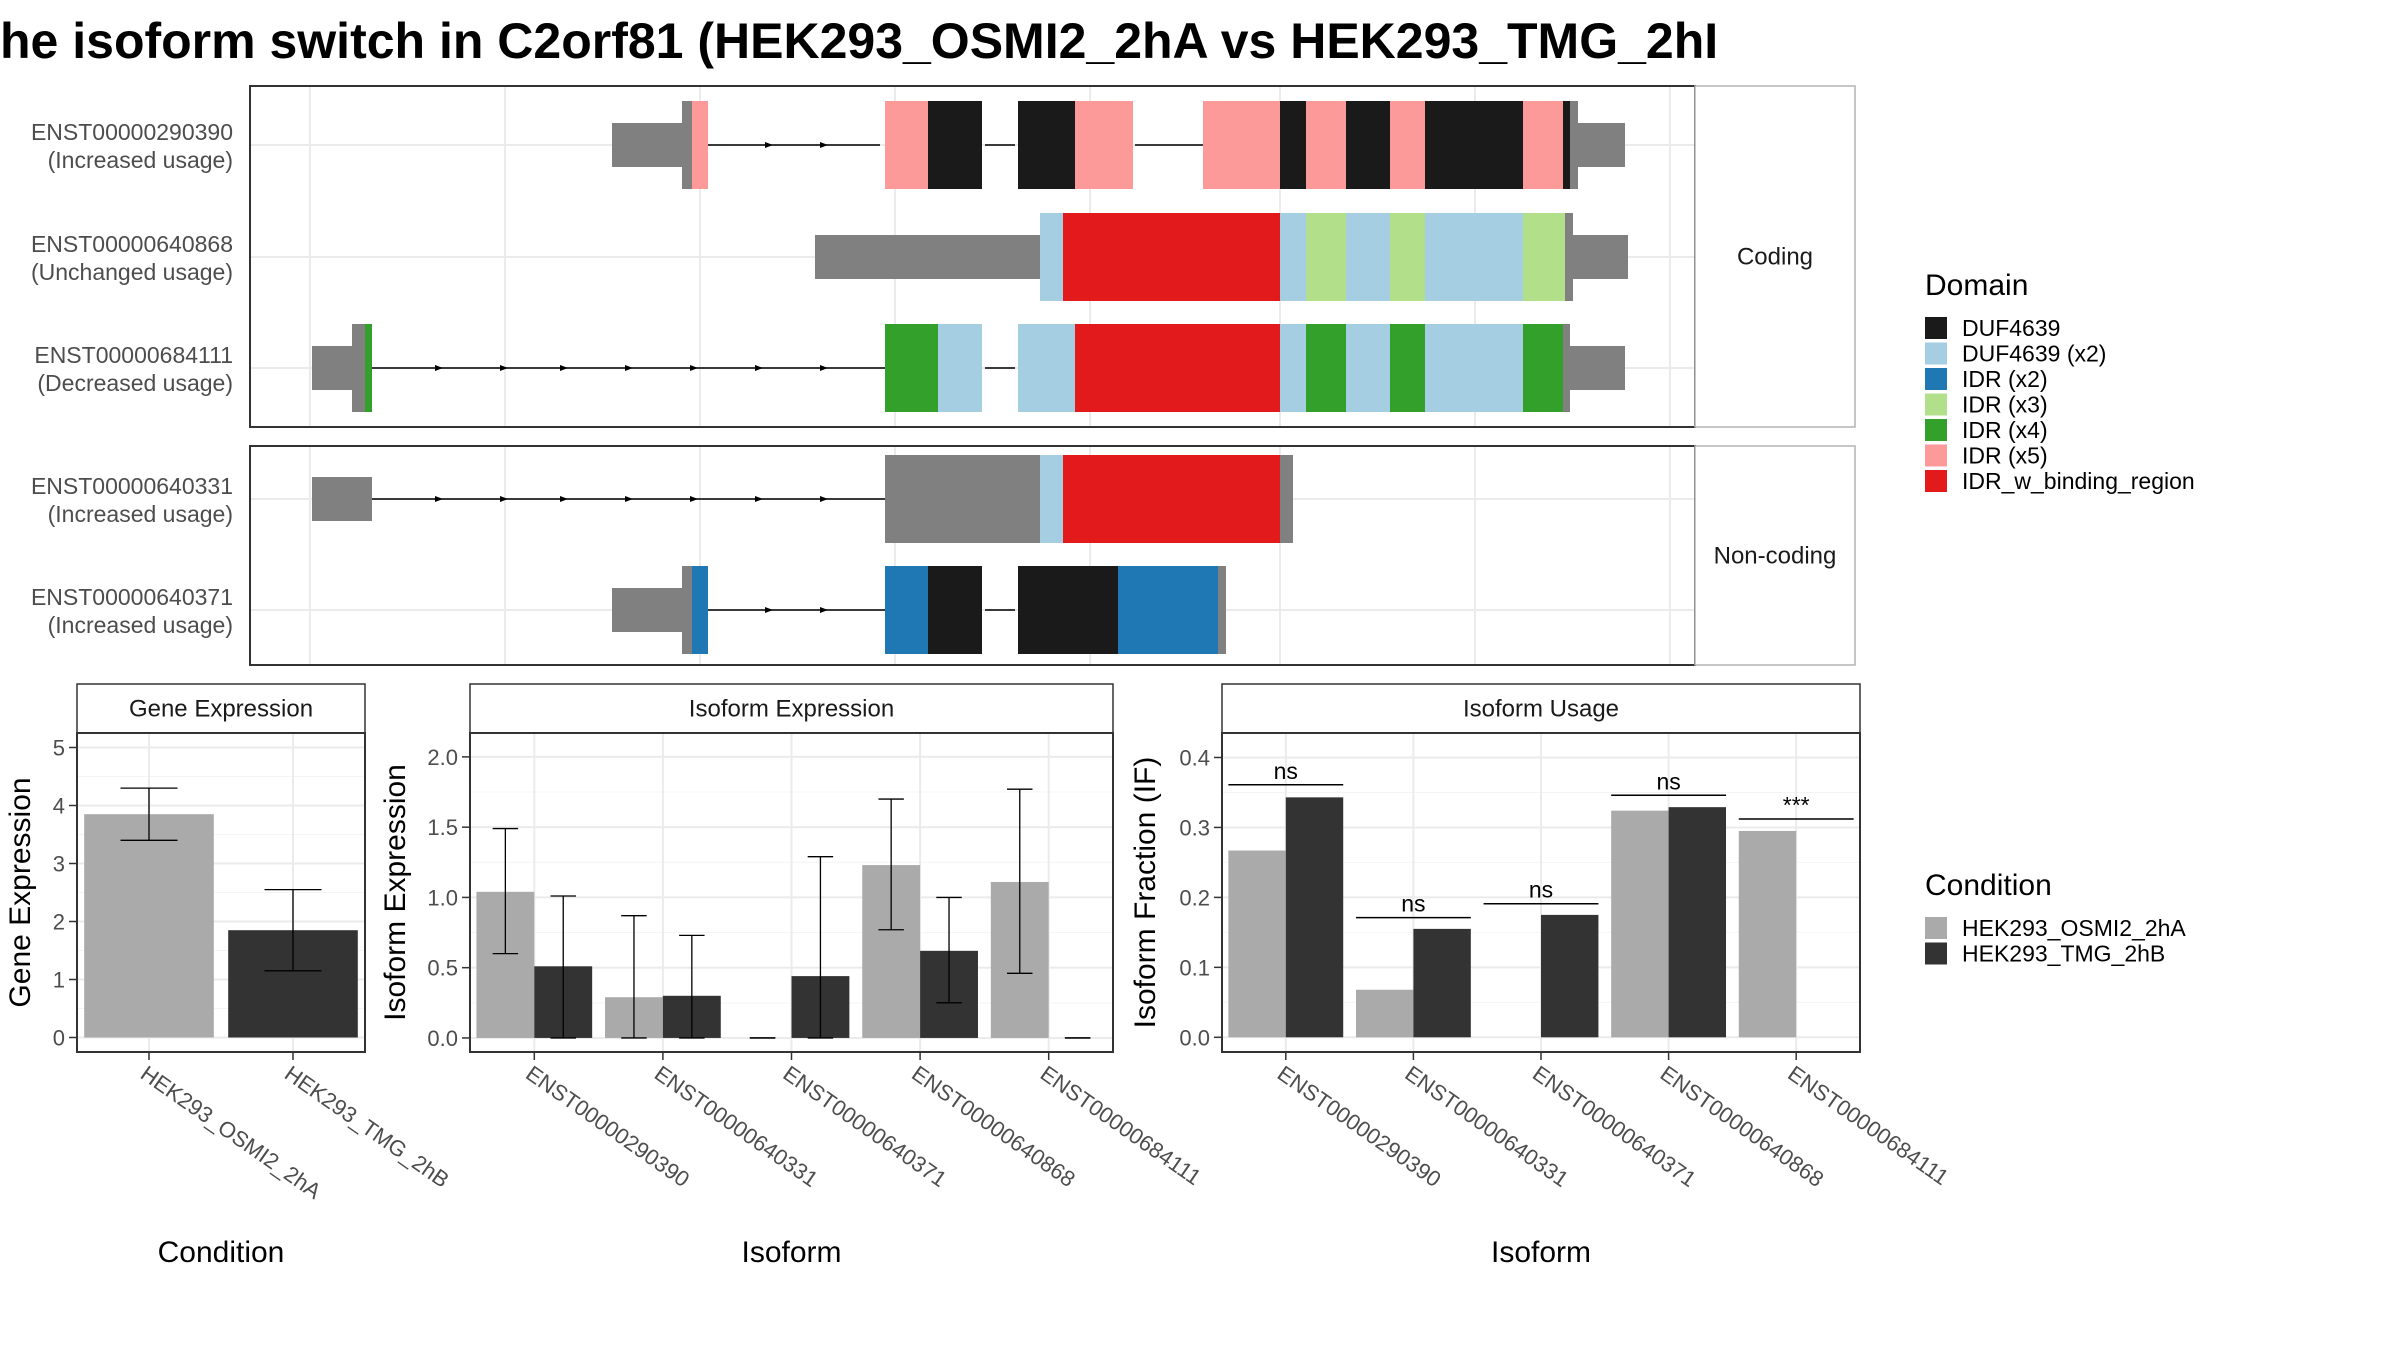  I want to click on domain-legend-label: IDR (x2), so click(2005, 379).